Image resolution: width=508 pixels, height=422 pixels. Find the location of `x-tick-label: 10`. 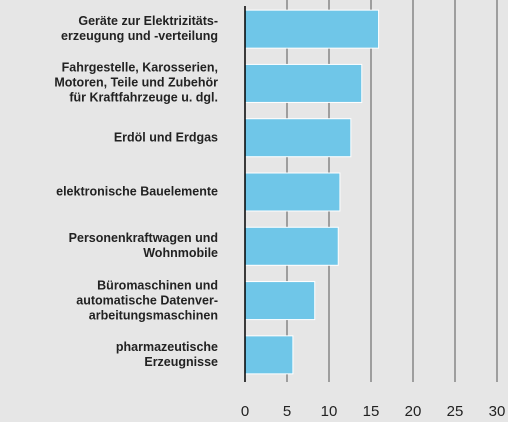

x-tick-label: 10 is located at coordinates (329, 411).